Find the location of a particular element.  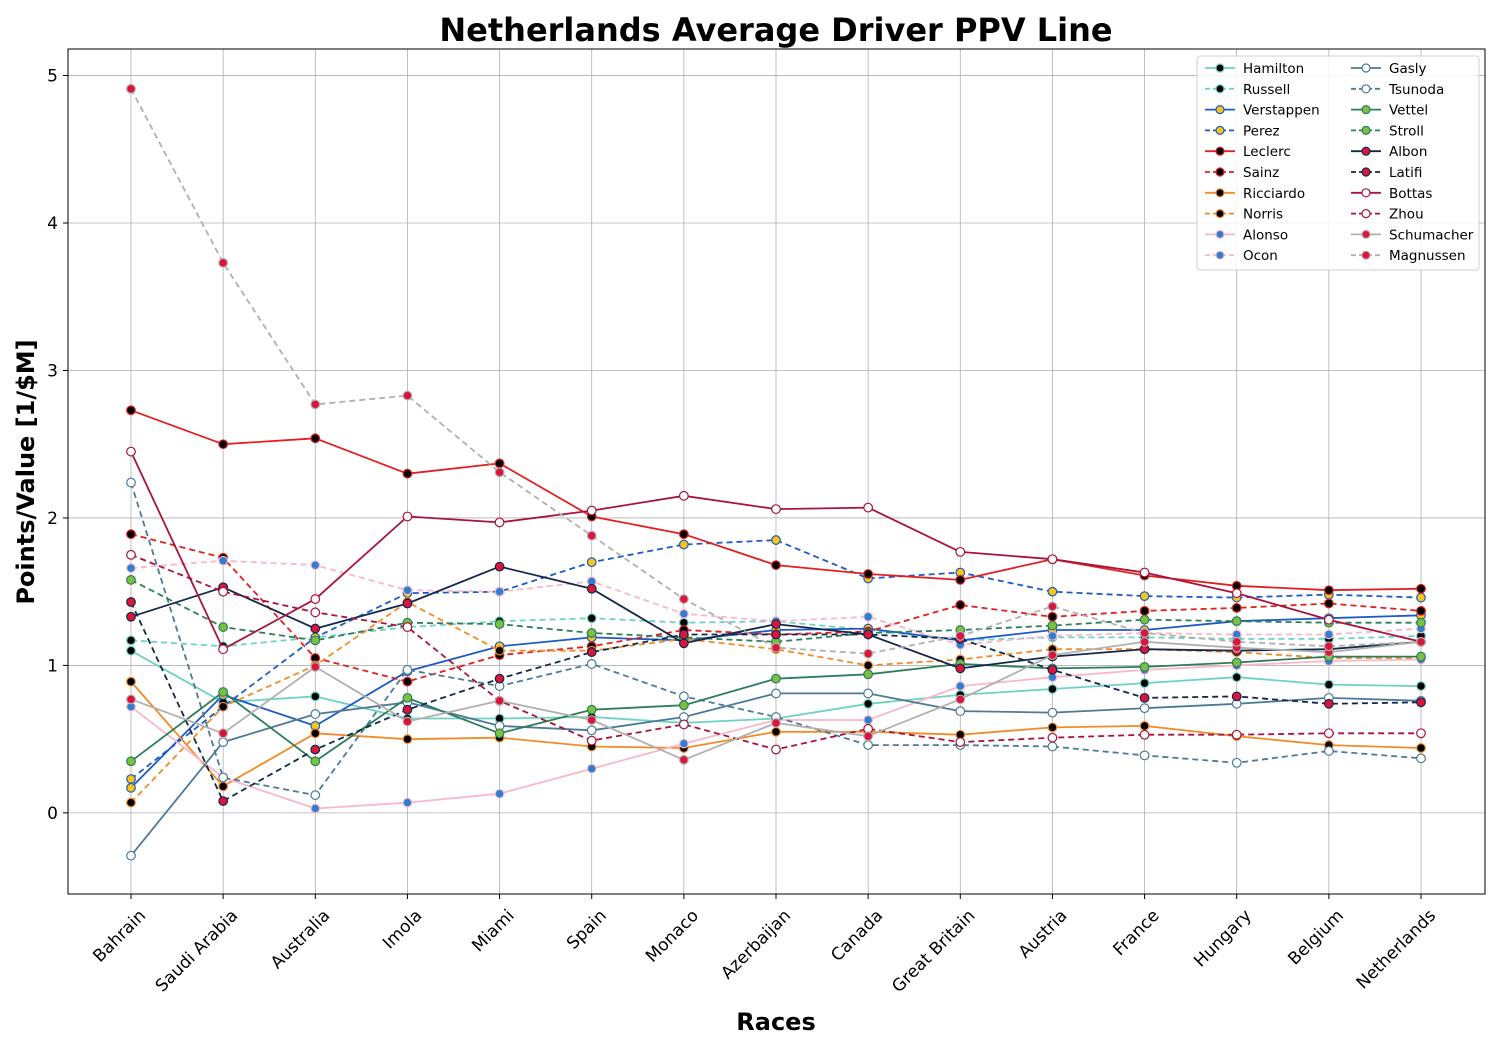

legend-item-sainz: Sainz is located at coordinates (1242, 173).